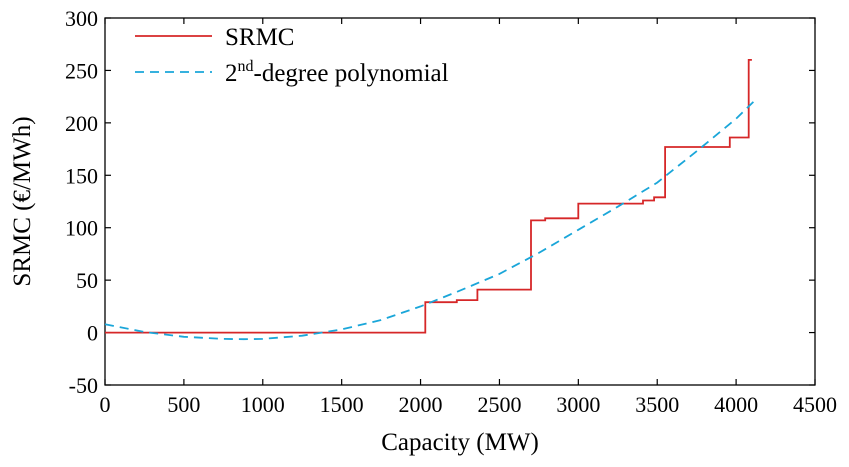 The image size is (849, 467). Describe the element at coordinates (81, 70) in the screenshot. I see `y-tick-label: 250` at that location.